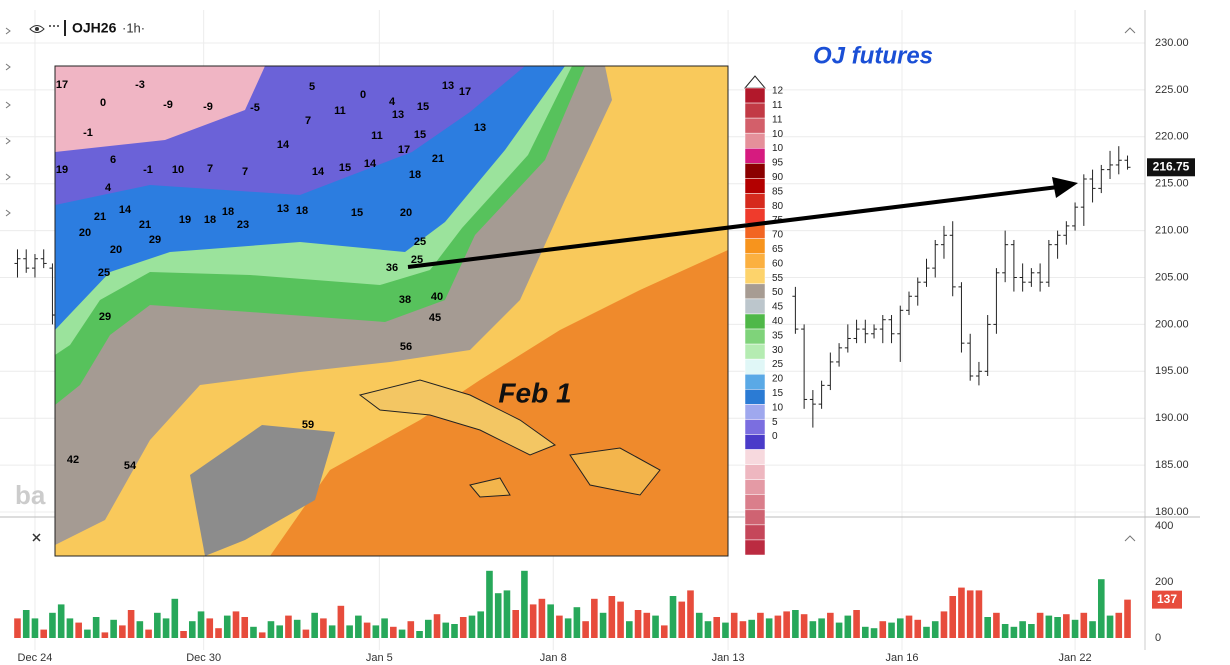 This screenshot has height=665, width=1230. Describe the element at coordinates (778, 263) in the screenshot. I see `colorbar-label: 60` at that location.